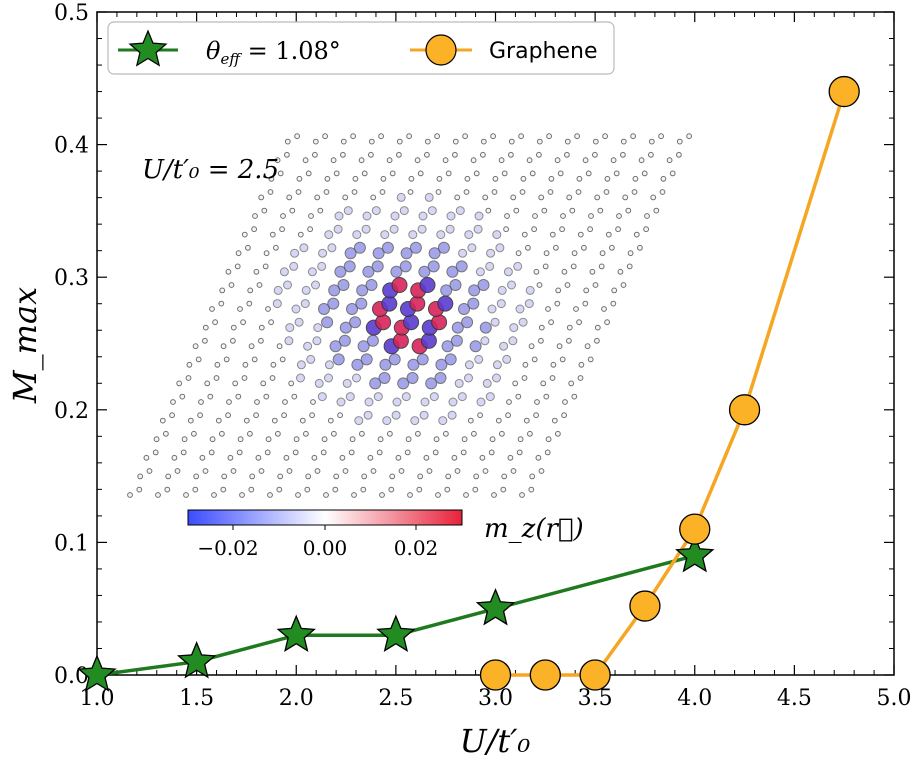  Describe the element at coordinates (71, 676) in the screenshot. I see `y-tick-label: 0.0` at that location.